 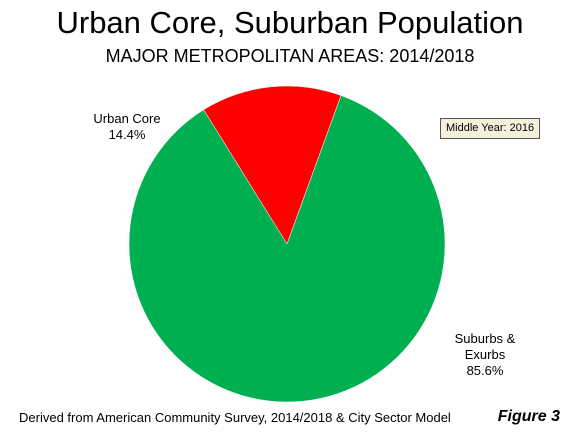 What do you see at coordinates (485, 370) in the screenshot?
I see `suburbs-value: 85.6%` at bounding box center [485, 370].